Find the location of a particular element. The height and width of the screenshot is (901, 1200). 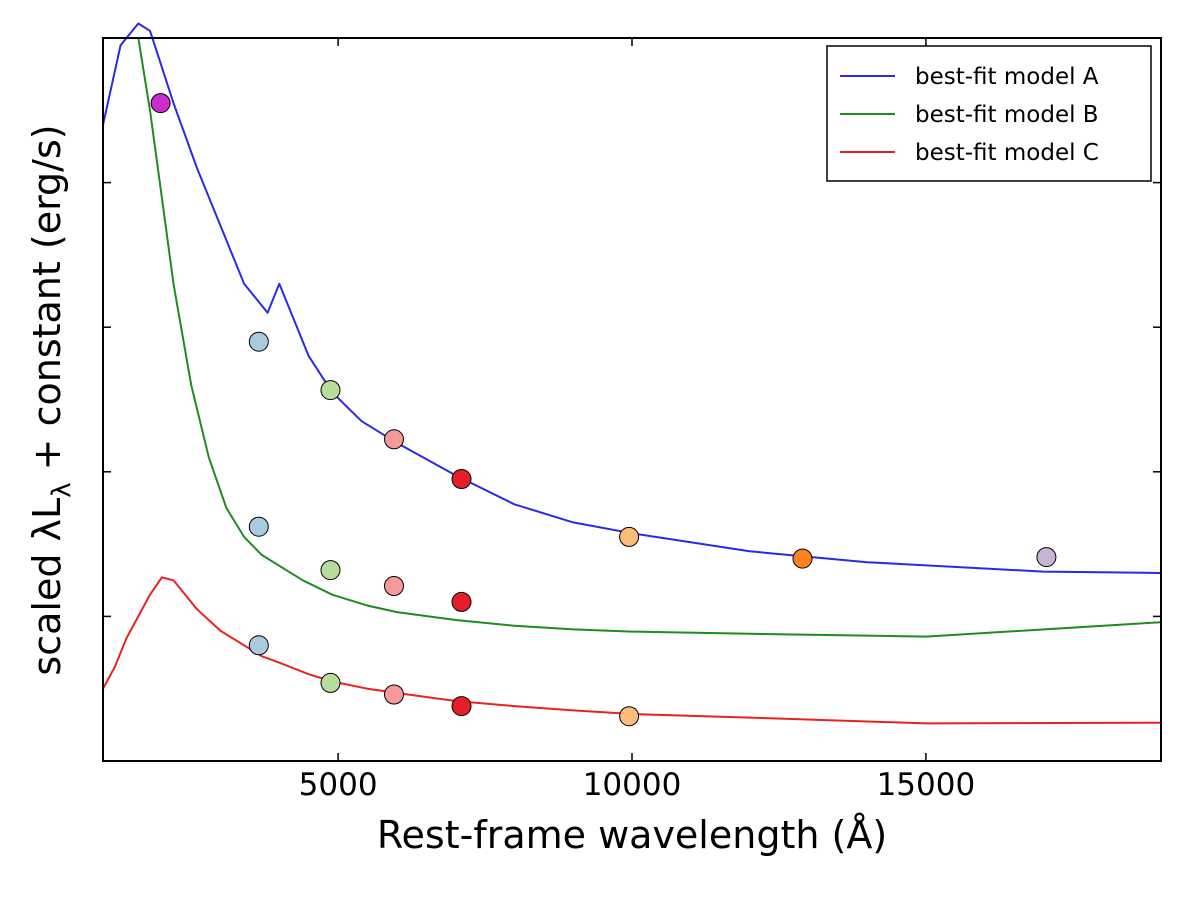

y-axis-label-suffix: + constant (erg/s) is located at coordinates (47, 303).